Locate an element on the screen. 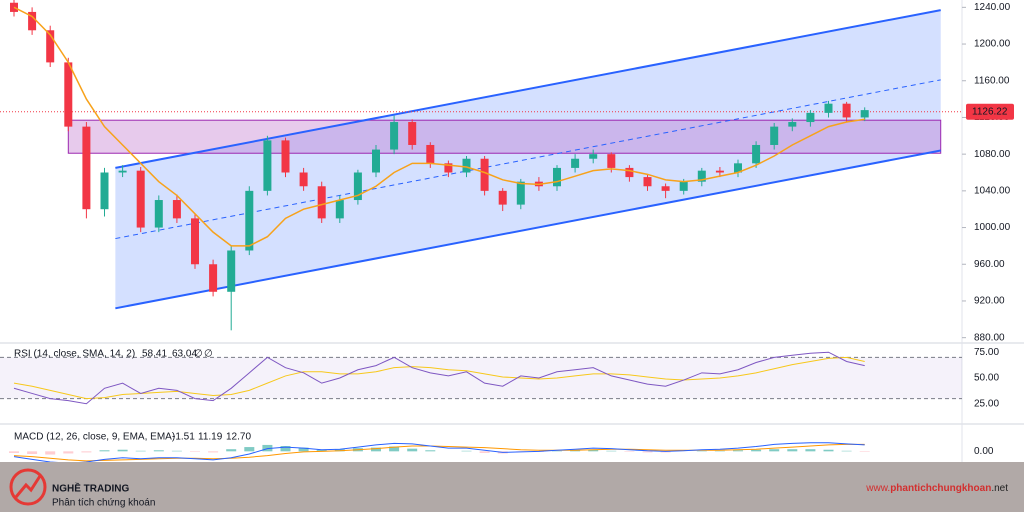  macd-readout: 11.19 is located at coordinates (210, 437).